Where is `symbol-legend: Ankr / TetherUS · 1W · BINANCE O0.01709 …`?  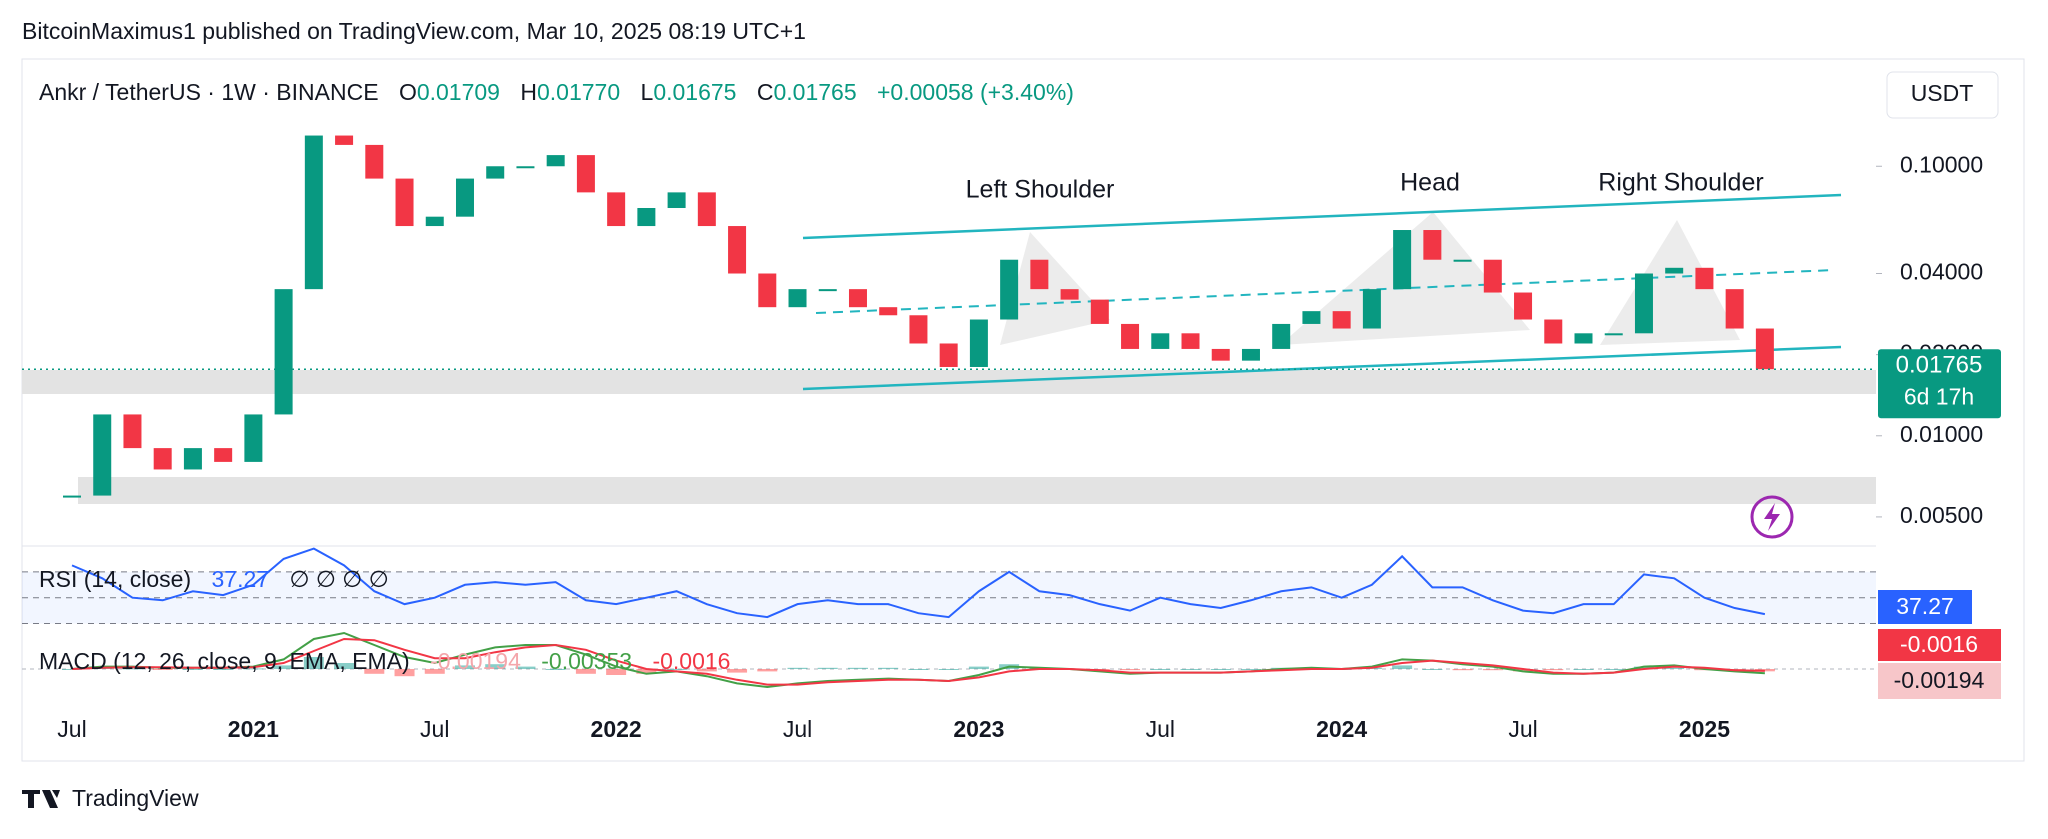
symbol-legend: Ankr / TetherUS · 1W · BINANCE O0.01709 … is located at coordinates (556, 92).